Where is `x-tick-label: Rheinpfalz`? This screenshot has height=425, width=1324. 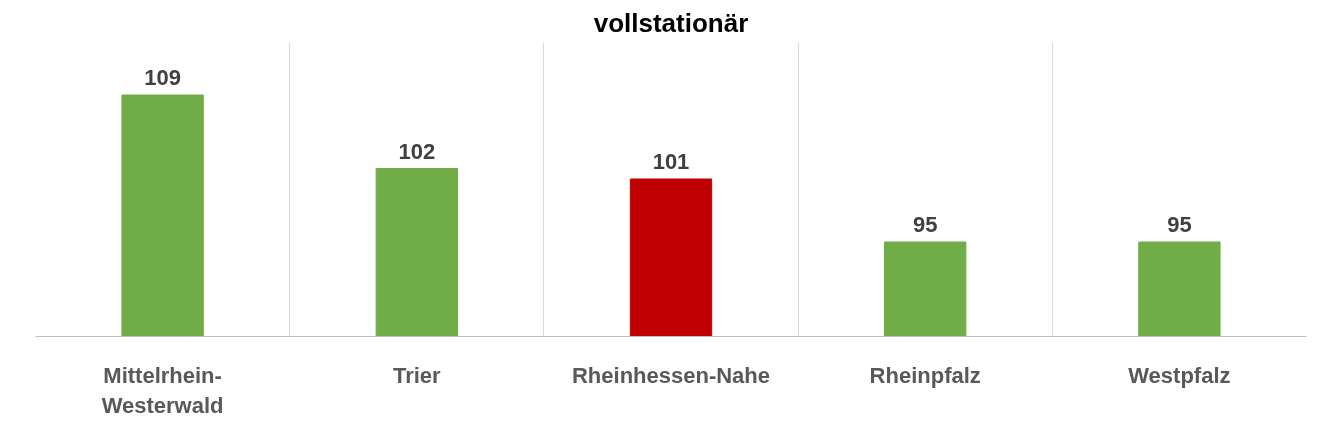 x-tick-label: Rheinpfalz is located at coordinates (925, 375).